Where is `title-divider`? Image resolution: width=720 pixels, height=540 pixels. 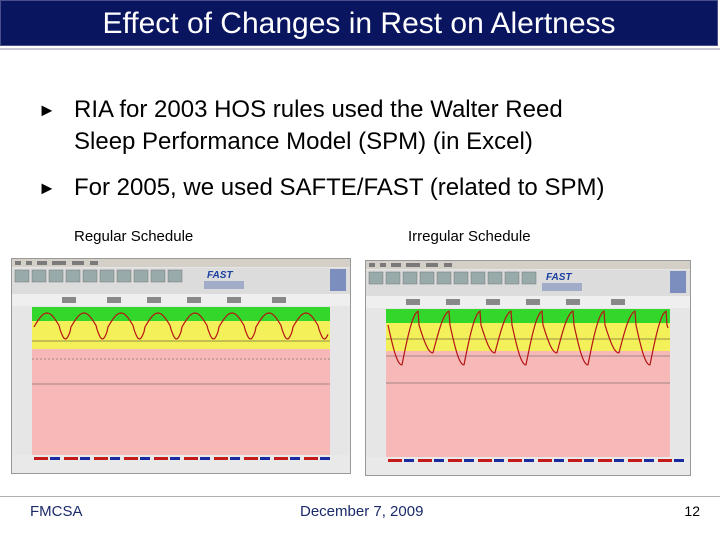
title-divider is located at coordinates (360, 49).